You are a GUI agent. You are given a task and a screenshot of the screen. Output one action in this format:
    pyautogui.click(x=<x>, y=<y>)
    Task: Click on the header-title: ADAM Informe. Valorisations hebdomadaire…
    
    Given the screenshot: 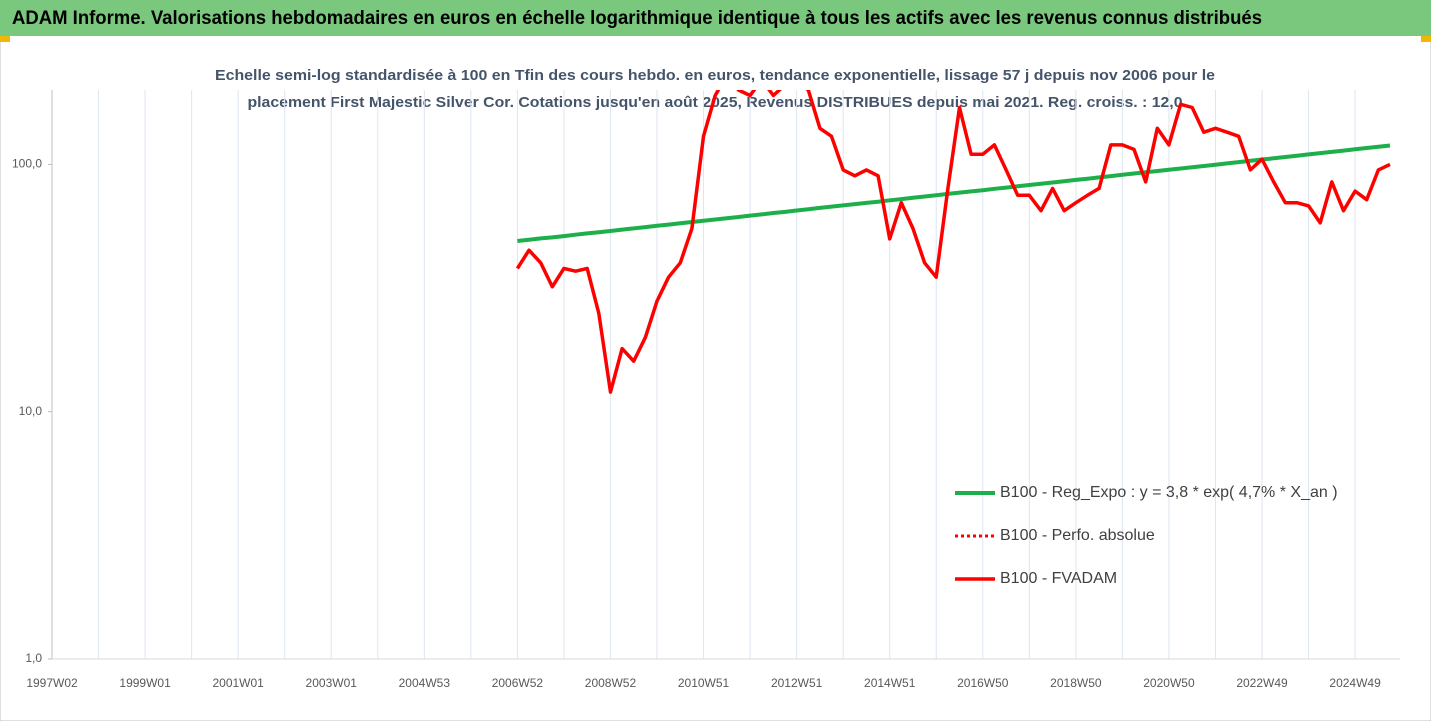 What is the action you would take?
    pyautogui.click(x=637, y=18)
    